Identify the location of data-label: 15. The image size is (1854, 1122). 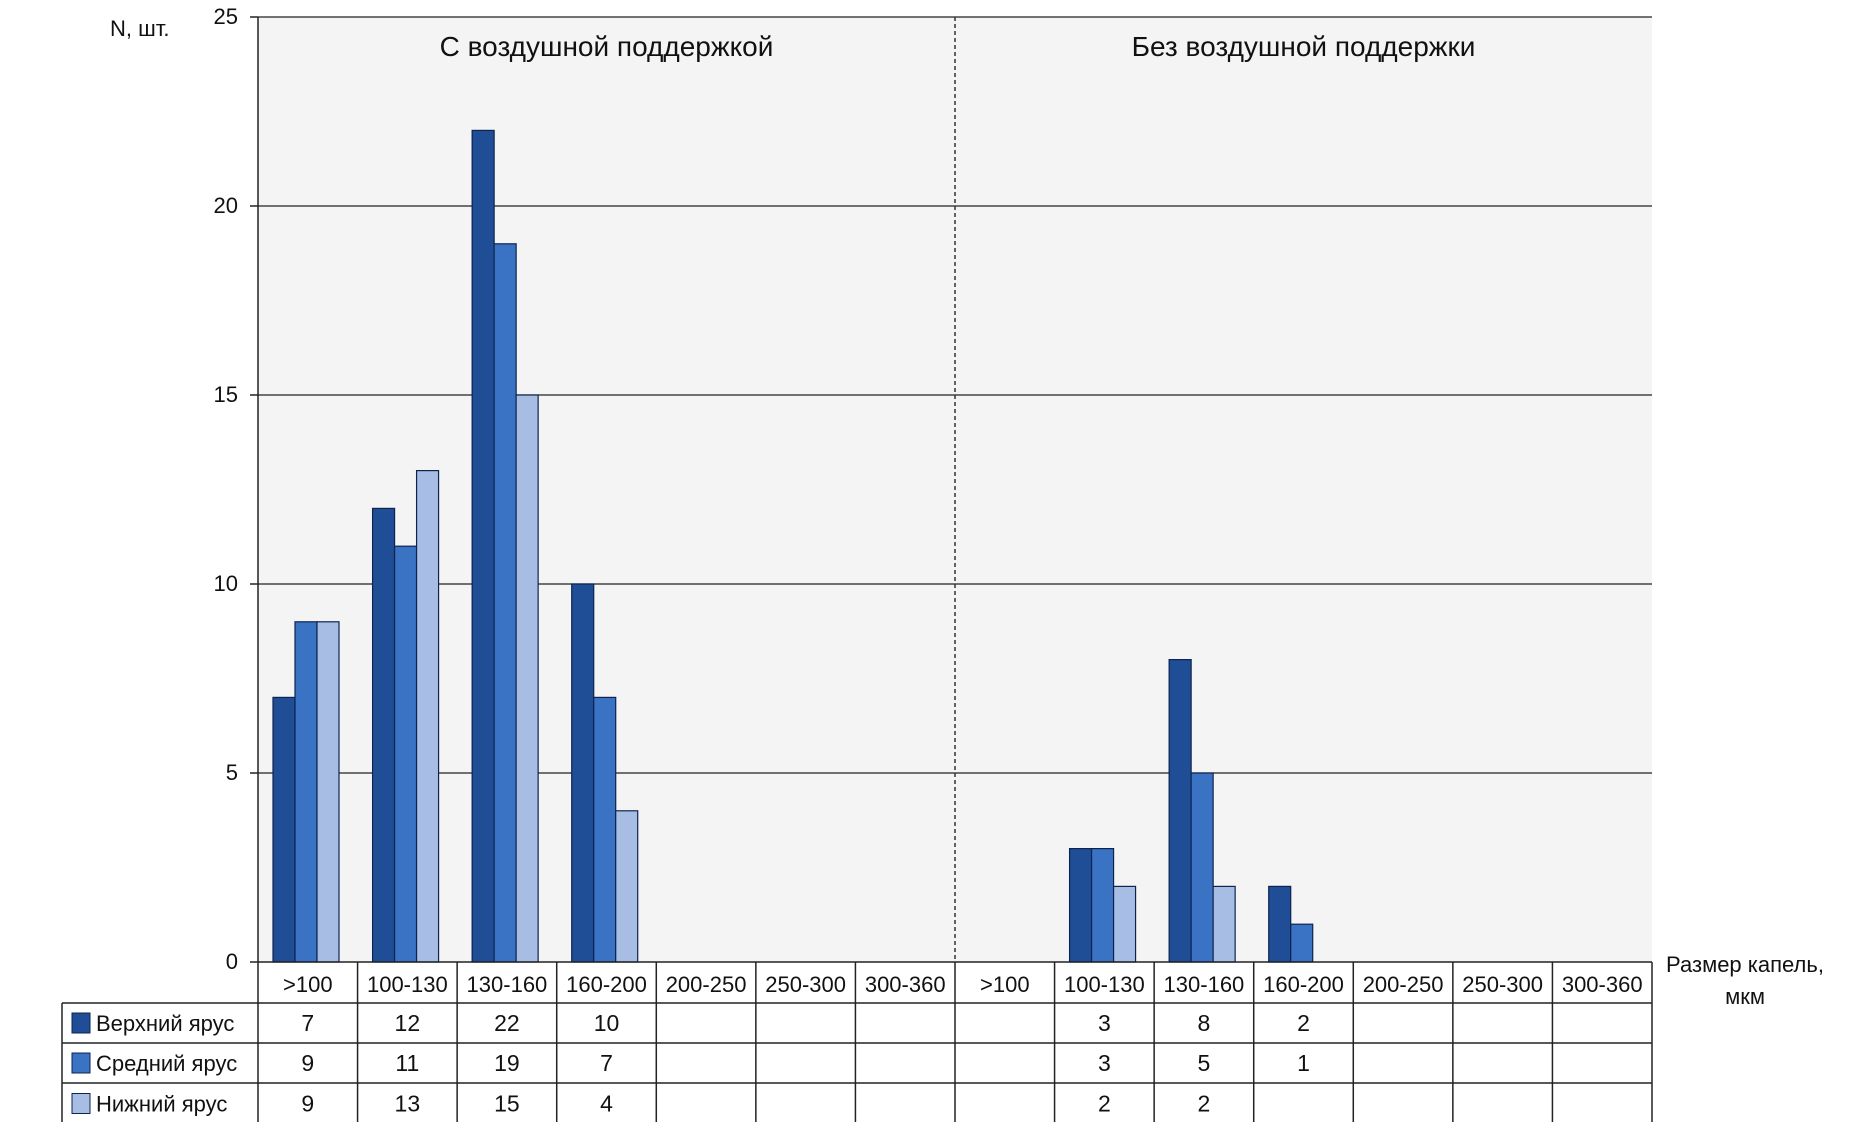
(507, 1104).